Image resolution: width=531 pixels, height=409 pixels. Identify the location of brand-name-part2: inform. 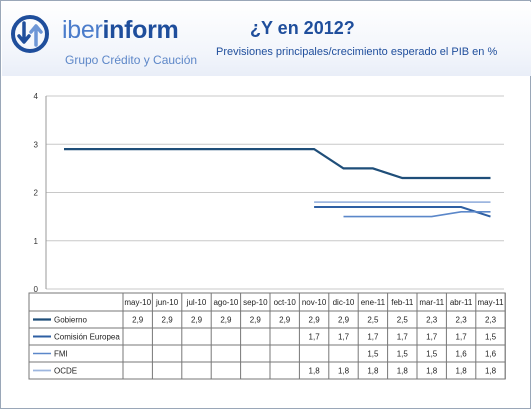
(140, 30).